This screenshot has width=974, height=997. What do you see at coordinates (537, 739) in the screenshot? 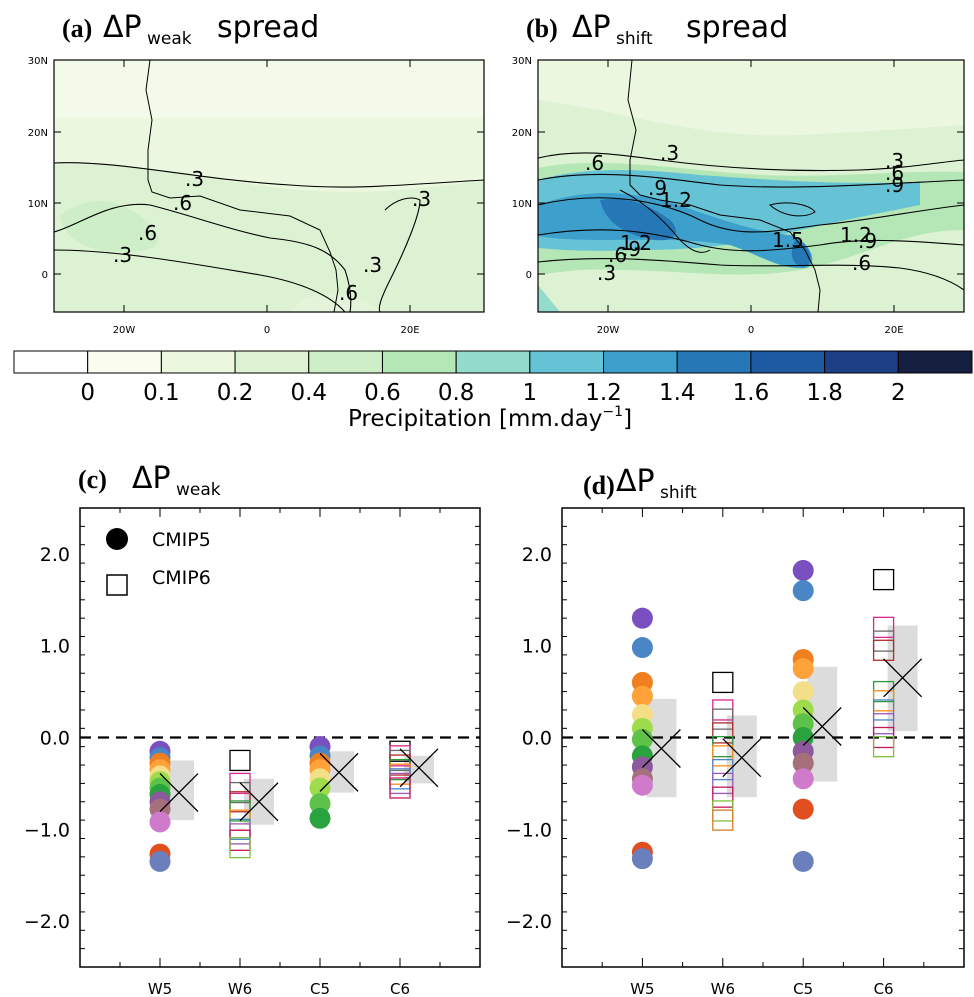
I see `y-tick-label: 0.0` at bounding box center [537, 739].